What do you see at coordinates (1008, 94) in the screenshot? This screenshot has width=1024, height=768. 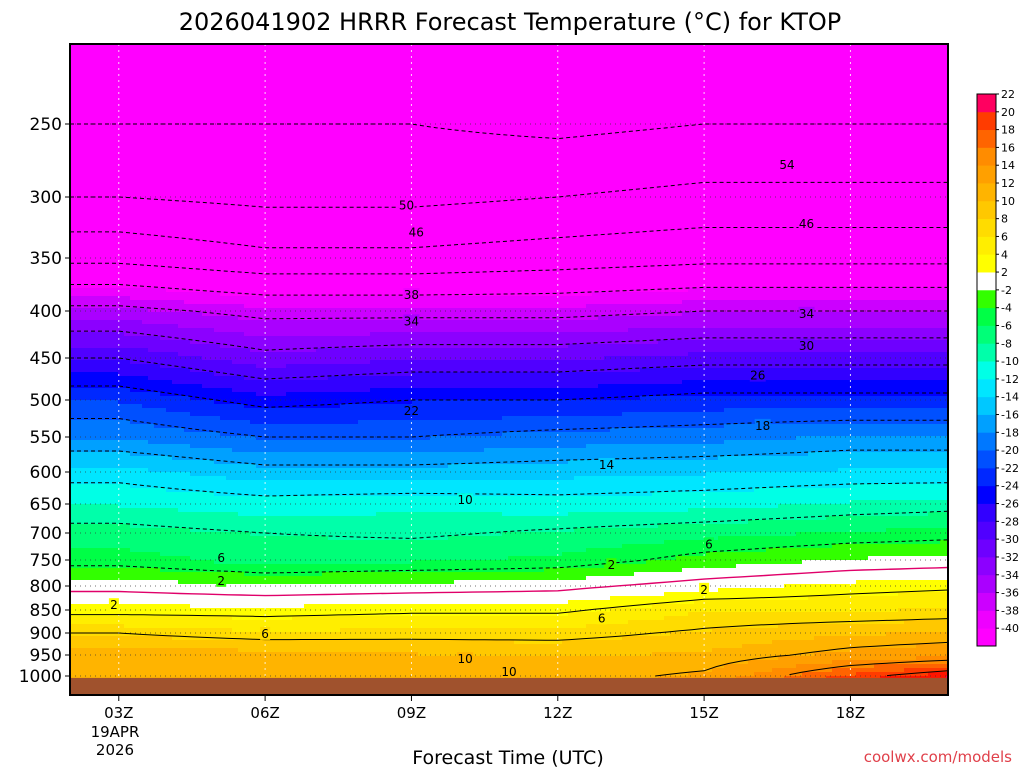 I see `color-scale-label: 22` at bounding box center [1008, 94].